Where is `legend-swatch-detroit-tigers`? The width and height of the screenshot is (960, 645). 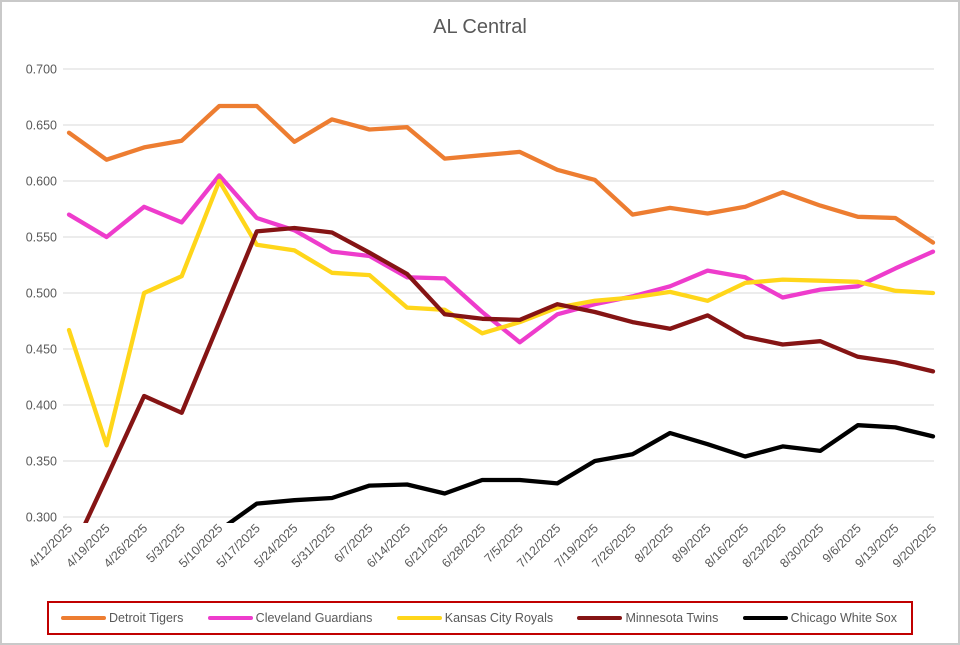 legend-swatch-detroit-tigers is located at coordinates (83, 618).